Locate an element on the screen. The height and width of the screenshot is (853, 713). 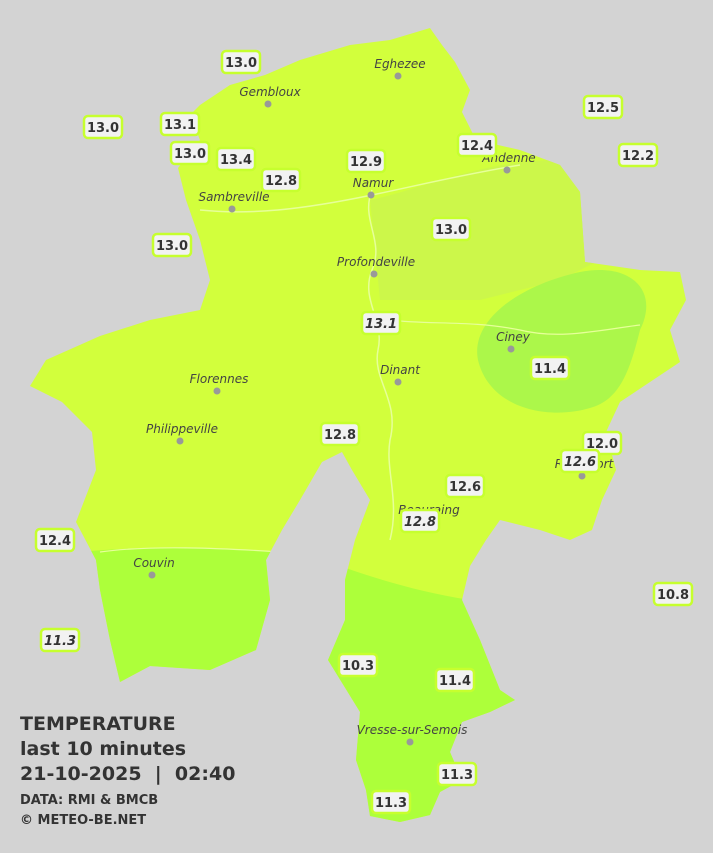
city-name: Gembloux is located at coordinates (270, 92).